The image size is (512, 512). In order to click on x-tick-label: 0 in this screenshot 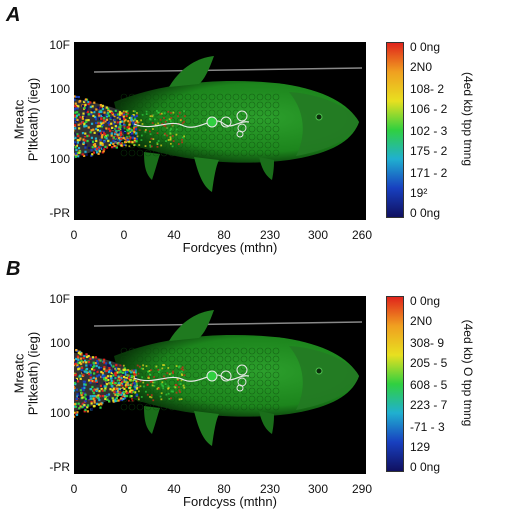, I will do `click(124, 235)`.